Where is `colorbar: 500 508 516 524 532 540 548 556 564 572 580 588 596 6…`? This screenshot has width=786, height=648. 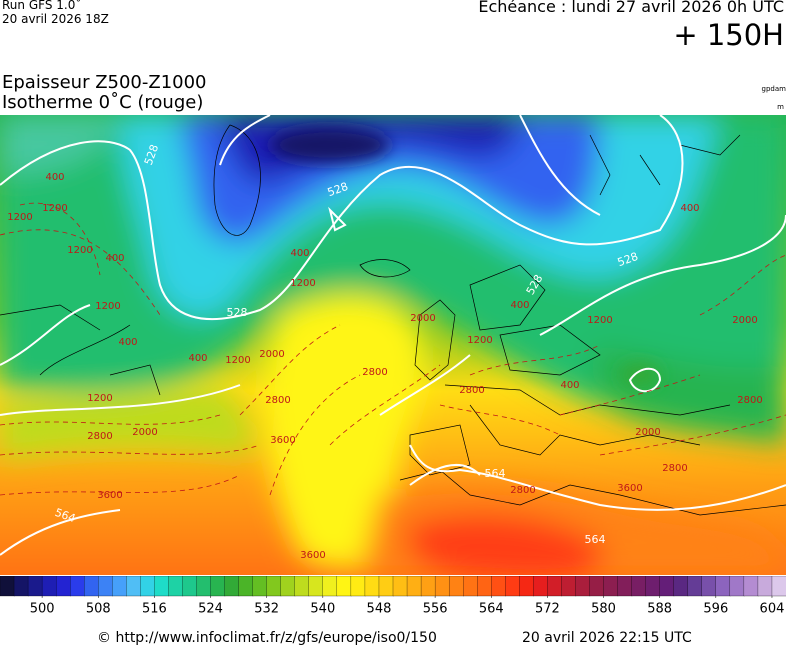
colorbar: 500 508 516 524 532 540 548 556 564 572 580 588 596 6… is located at coordinates (393, 596).